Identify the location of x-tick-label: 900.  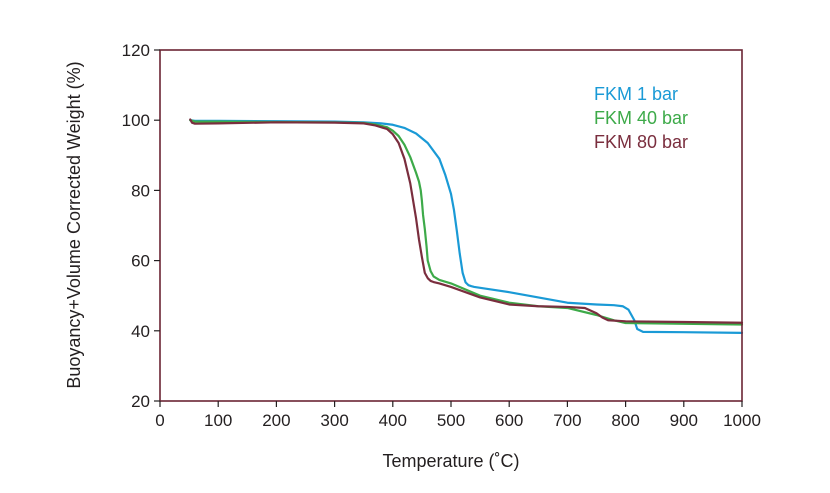
(684, 420).